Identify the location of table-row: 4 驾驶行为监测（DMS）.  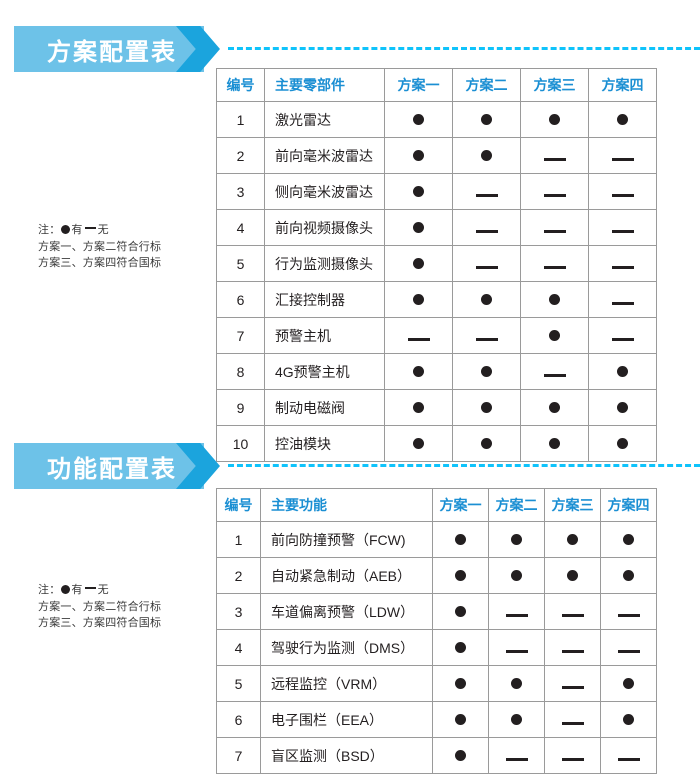
(436, 647).